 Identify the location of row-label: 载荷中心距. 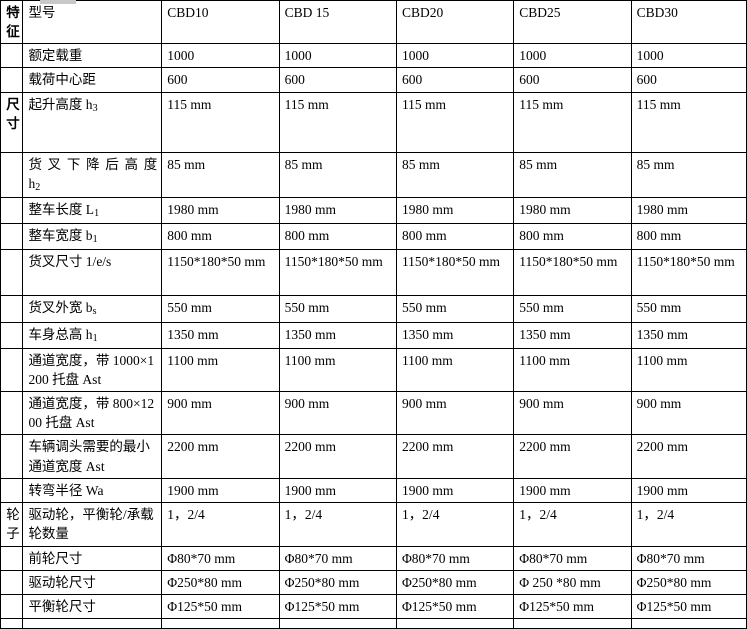
(92, 80).